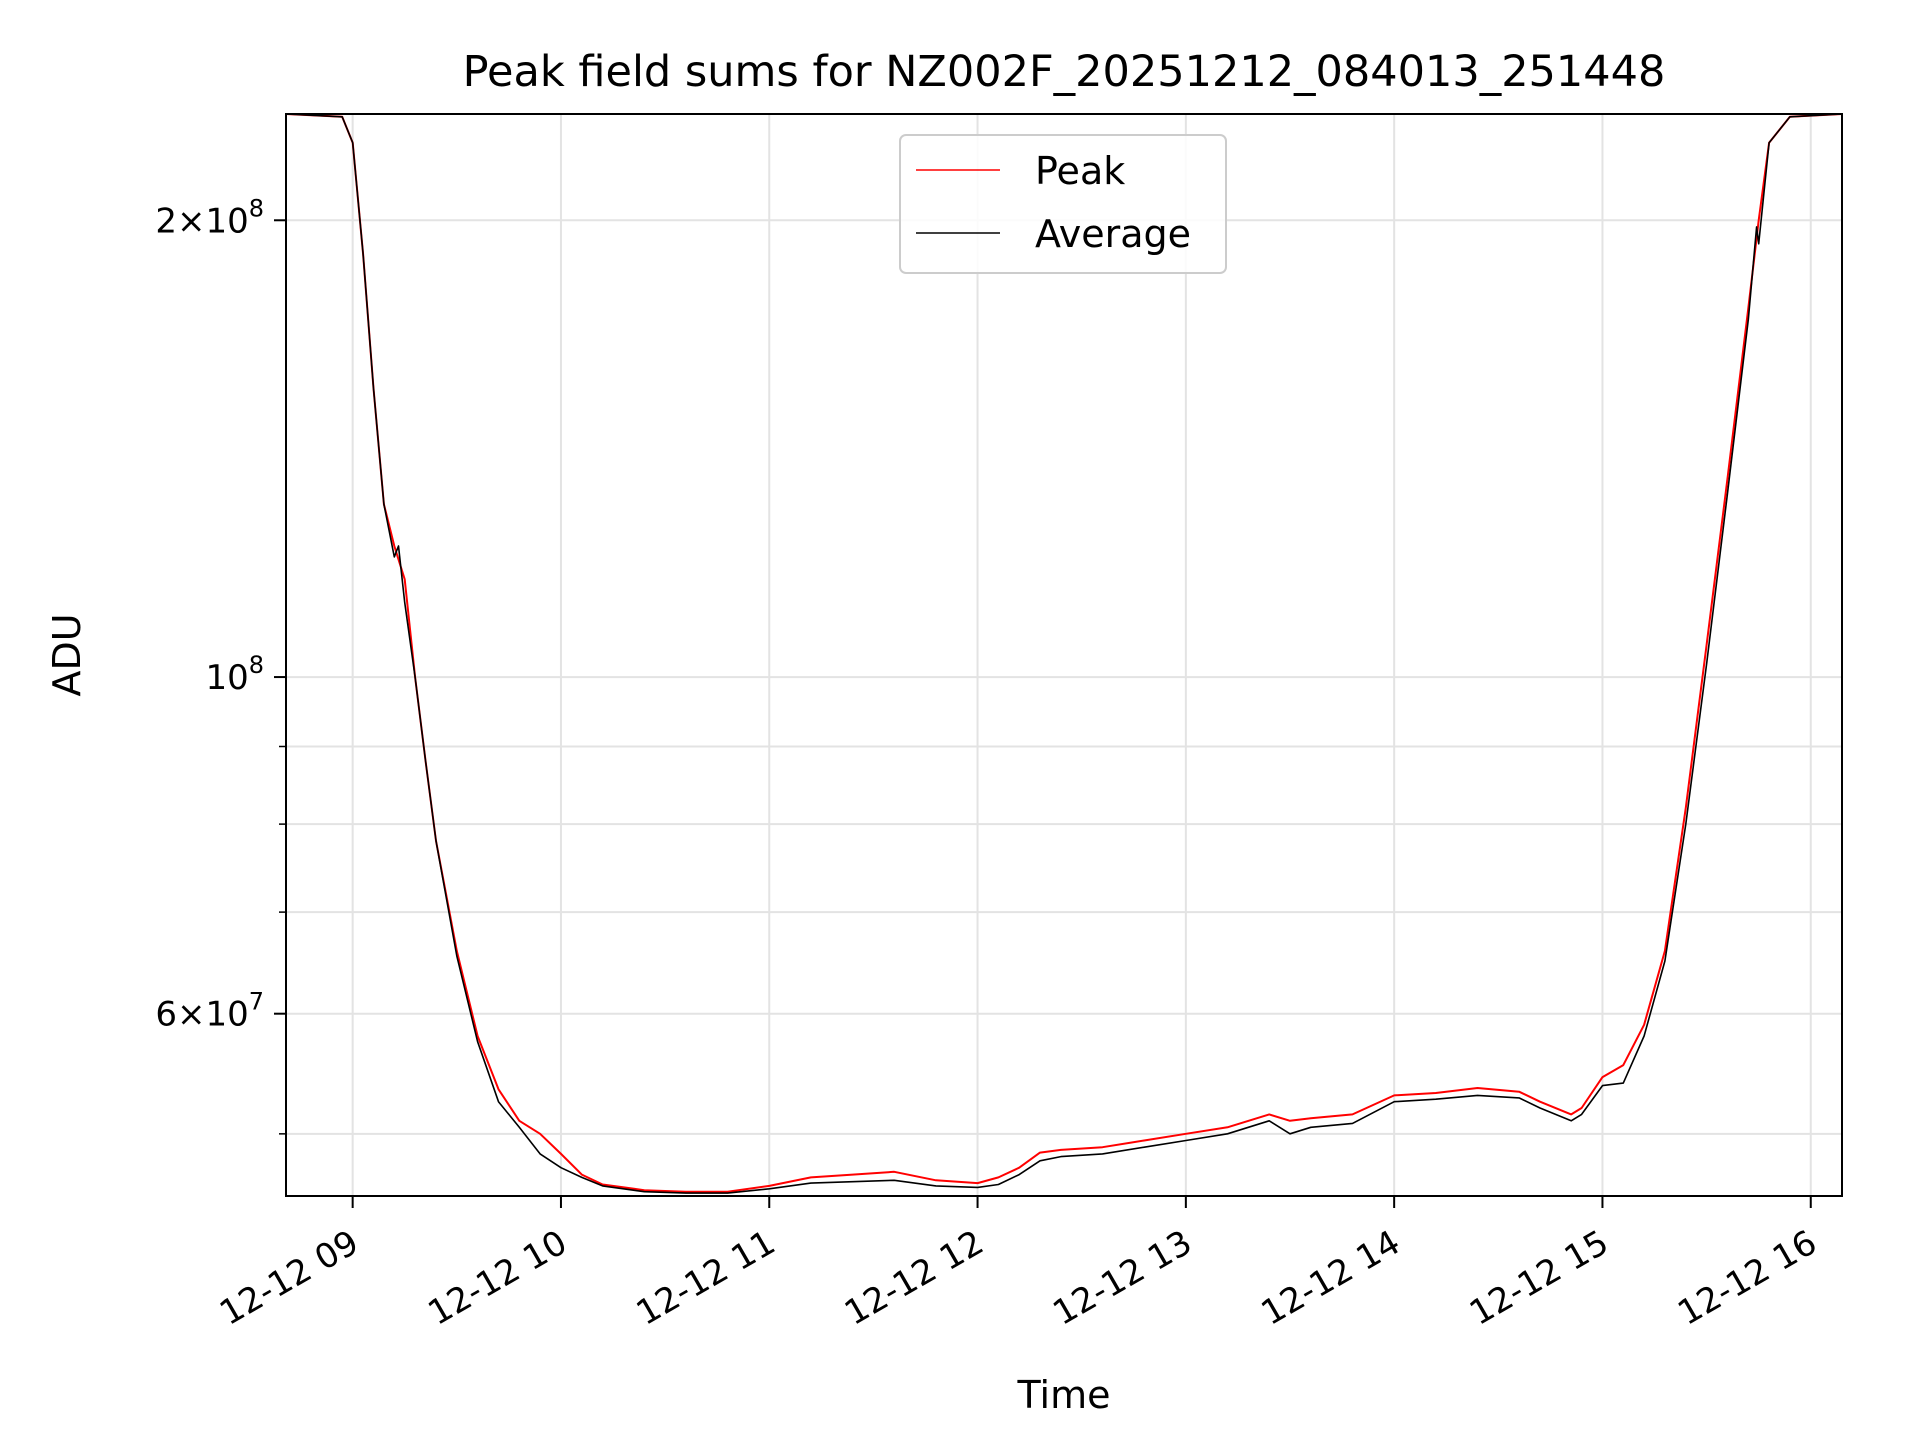 The width and height of the screenshot is (1920, 1440). Describe the element at coordinates (1113, 234) in the screenshot. I see `legend-label-average: Average` at that location.